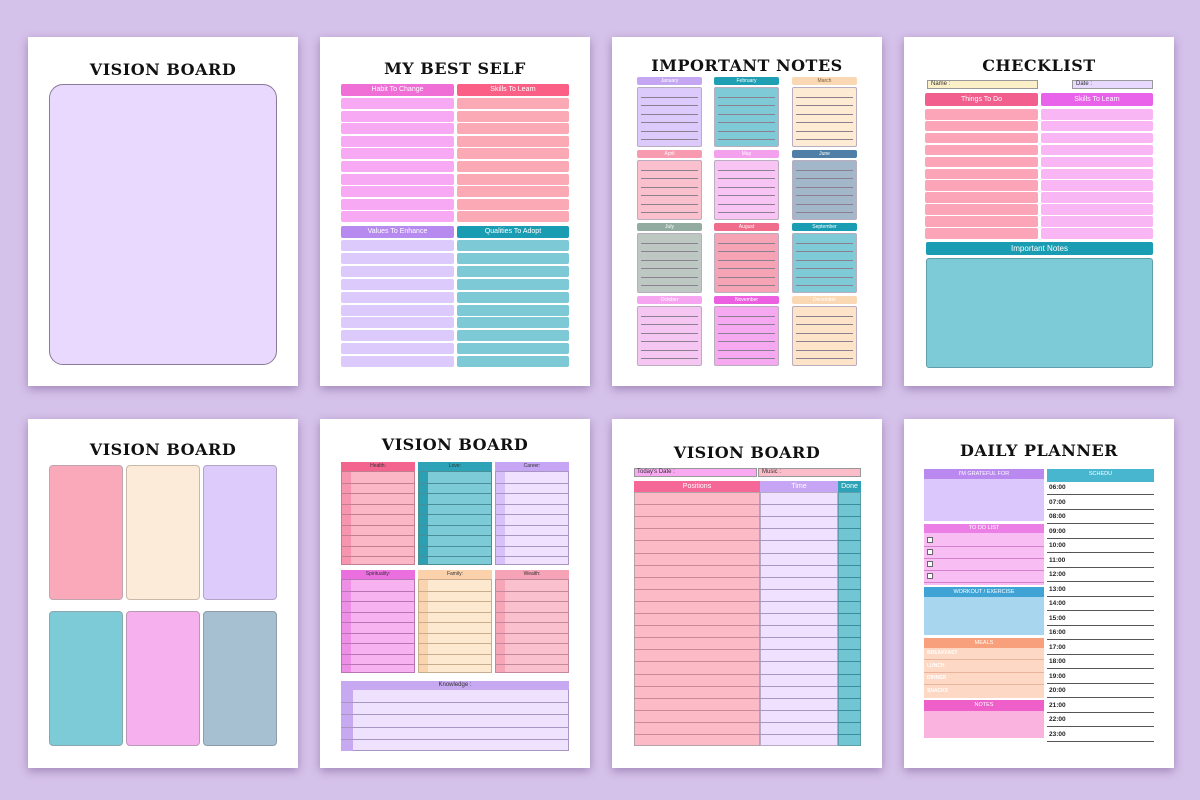  I want to click on date-field, so click(1112, 84).